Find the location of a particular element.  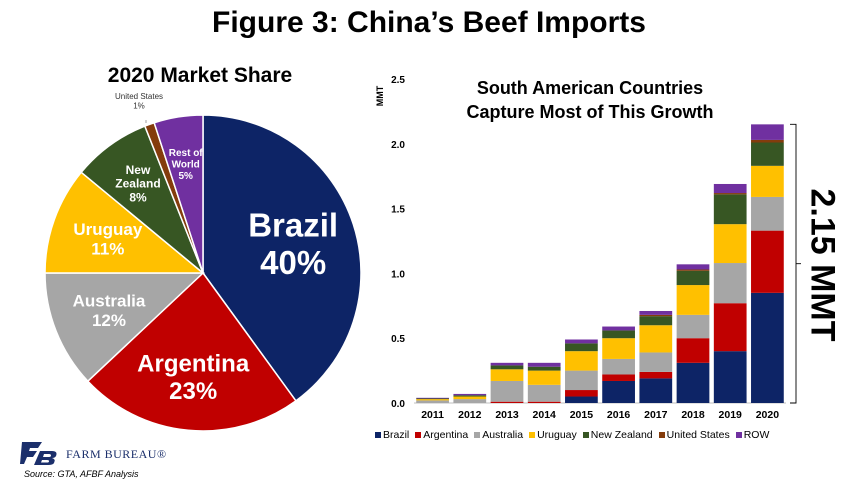

bar-segment-argentina-2017 is located at coordinates (656, 375).